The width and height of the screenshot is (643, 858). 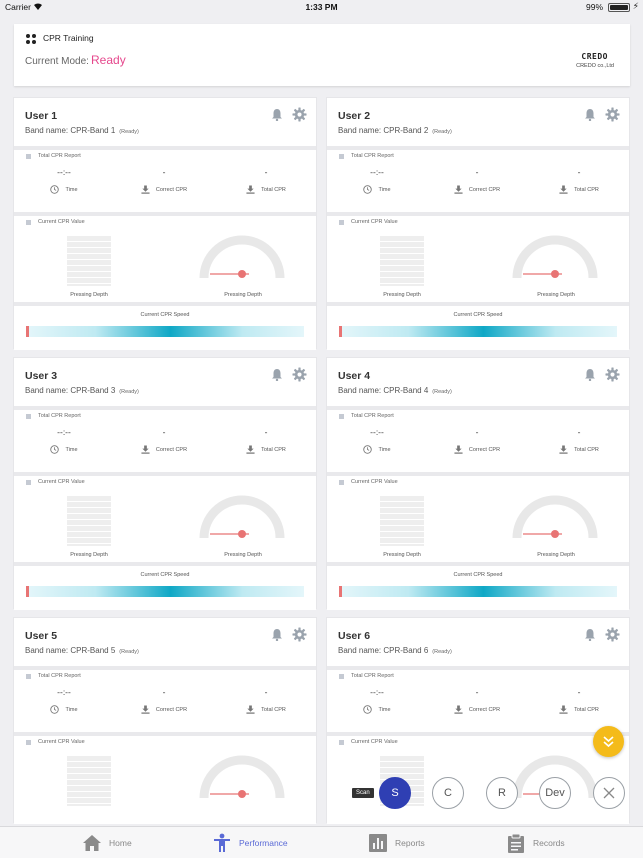 I want to click on total-cpr-value: -, so click(x=266, y=172).